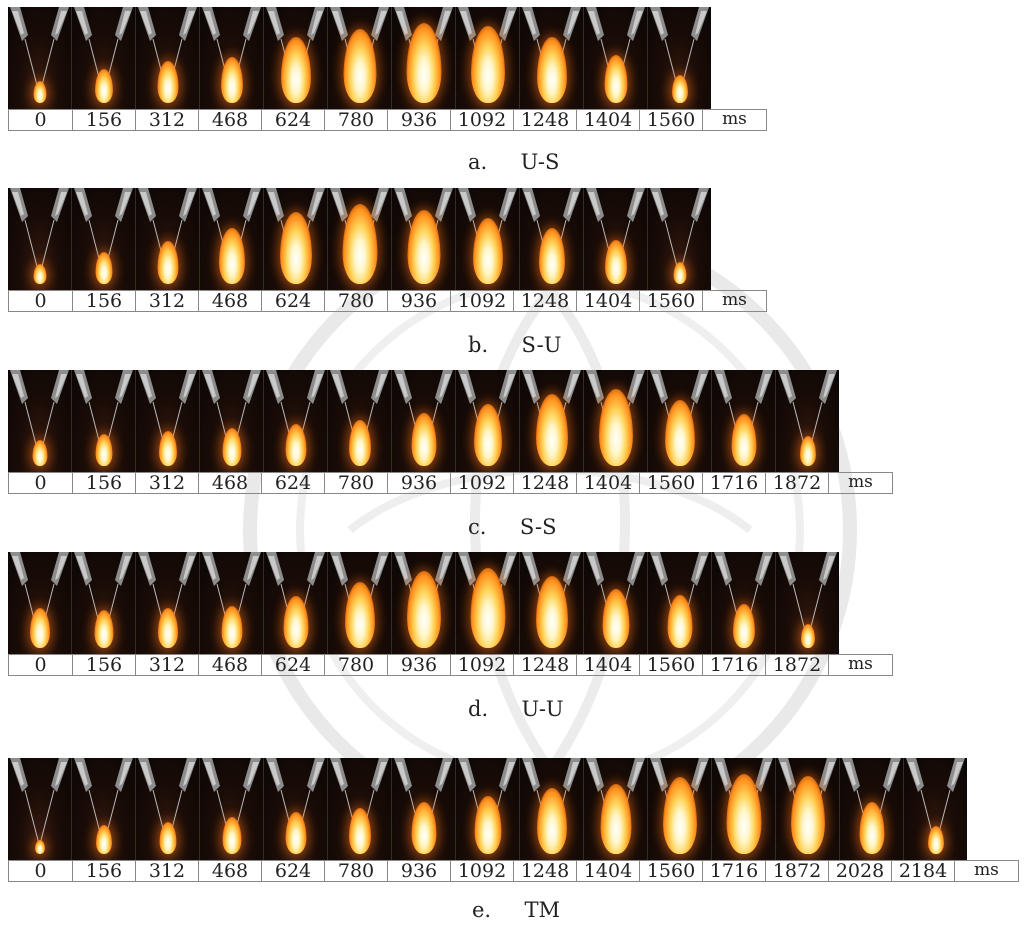  I want to click on time-label: 1560, so click(670, 120).